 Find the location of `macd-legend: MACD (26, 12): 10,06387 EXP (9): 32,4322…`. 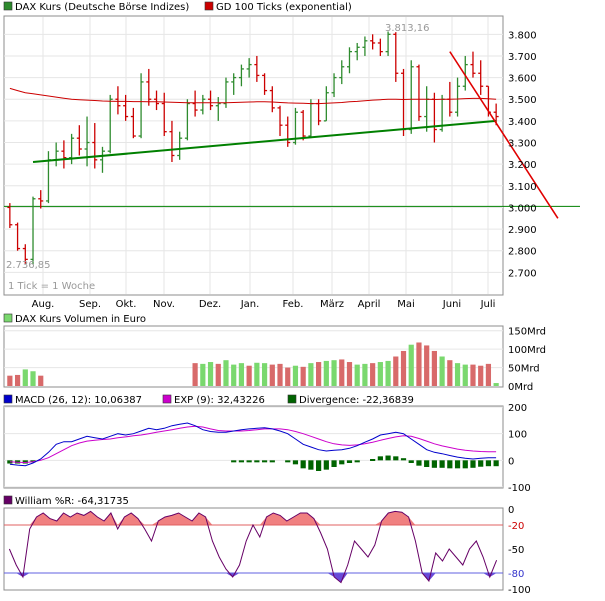

macd-legend: MACD (26, 12): 10,06387 EXP (9): 32,4322… is located at coordinates (208, 400).